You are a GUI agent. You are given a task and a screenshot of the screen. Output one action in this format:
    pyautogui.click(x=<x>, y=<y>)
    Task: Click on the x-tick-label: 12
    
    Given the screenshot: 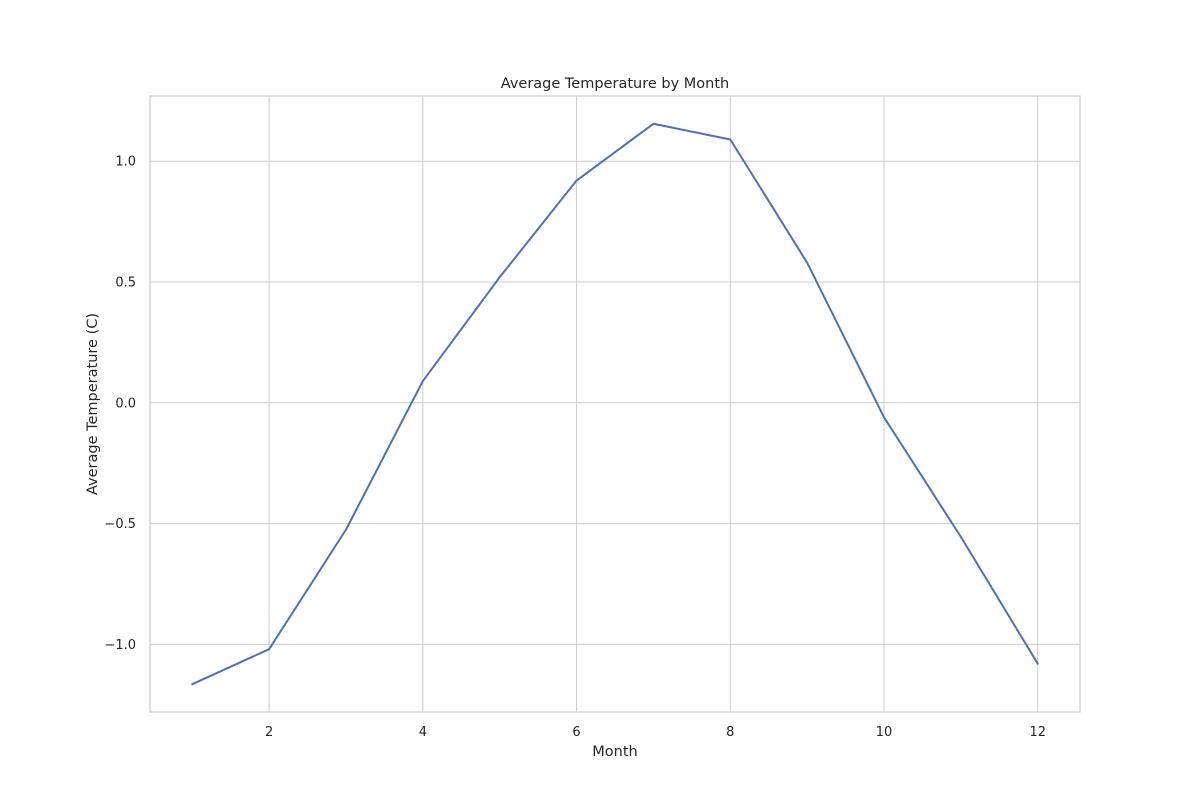 What is the action you would take?
    pyautogui.click(x=1037, y=732)
    